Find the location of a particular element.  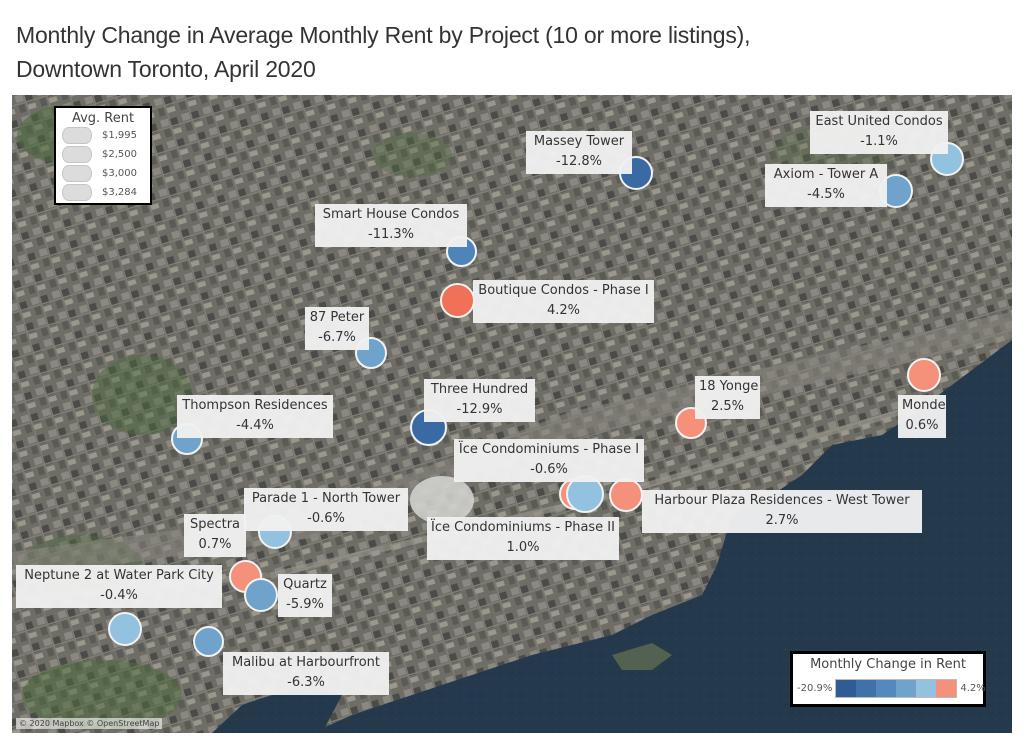

label-smart-house-condos: Smart House Condos -11.3% is located at coordinates (391, 225).